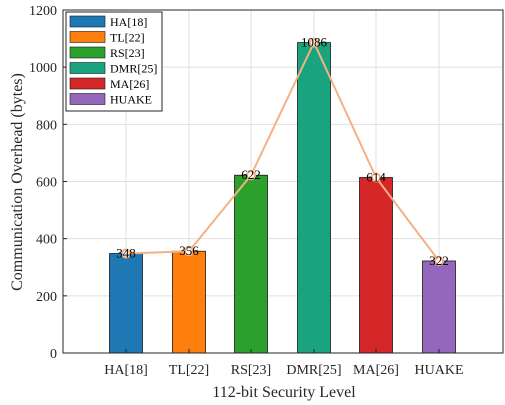  I want to click on y-tick-label: 200, so click(46, 297).